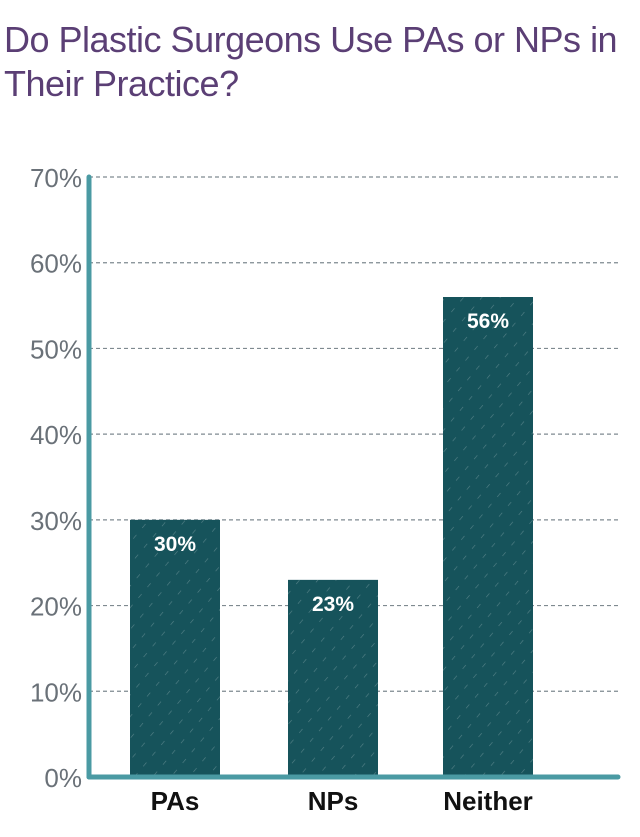 The width and height of the screenshot is (640, 837). What do you see at coordinates (56, 607) in the screenshot?
I see `y-tick-label: 20%` at bounding box center [56, 607].